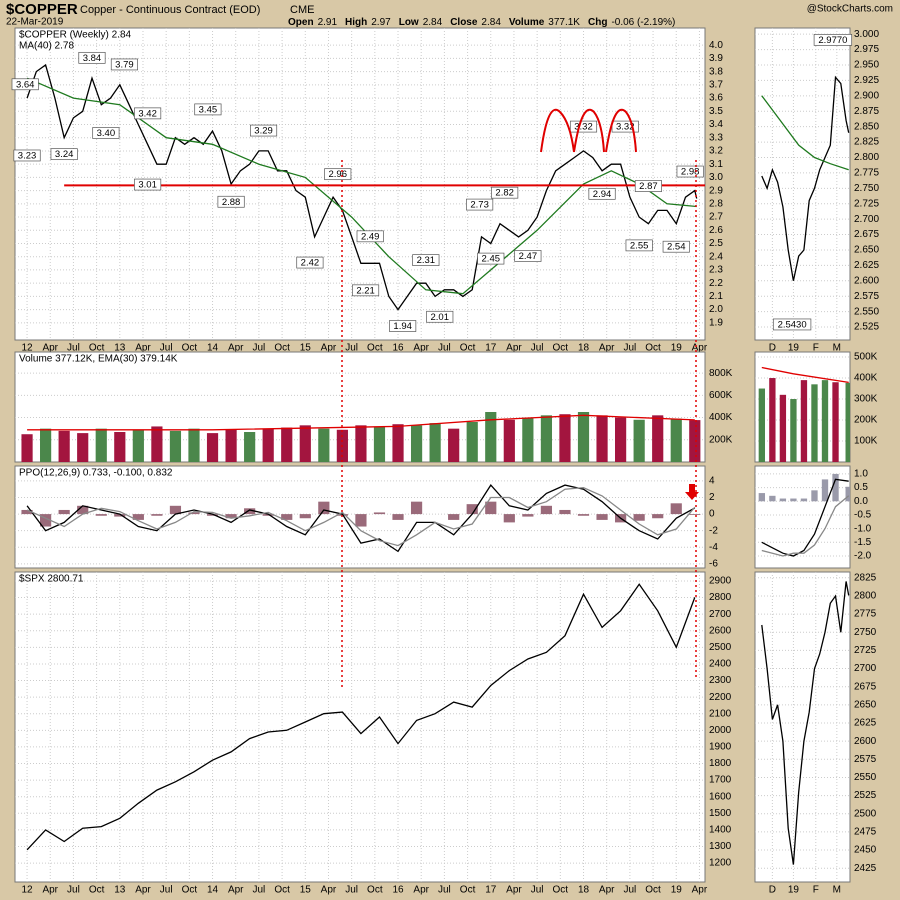 The height and width of the screenshot is (900, 900). Describe the element at coordinates (772, 348) in the screenshot. I see `x-tick-label: D` at that location.